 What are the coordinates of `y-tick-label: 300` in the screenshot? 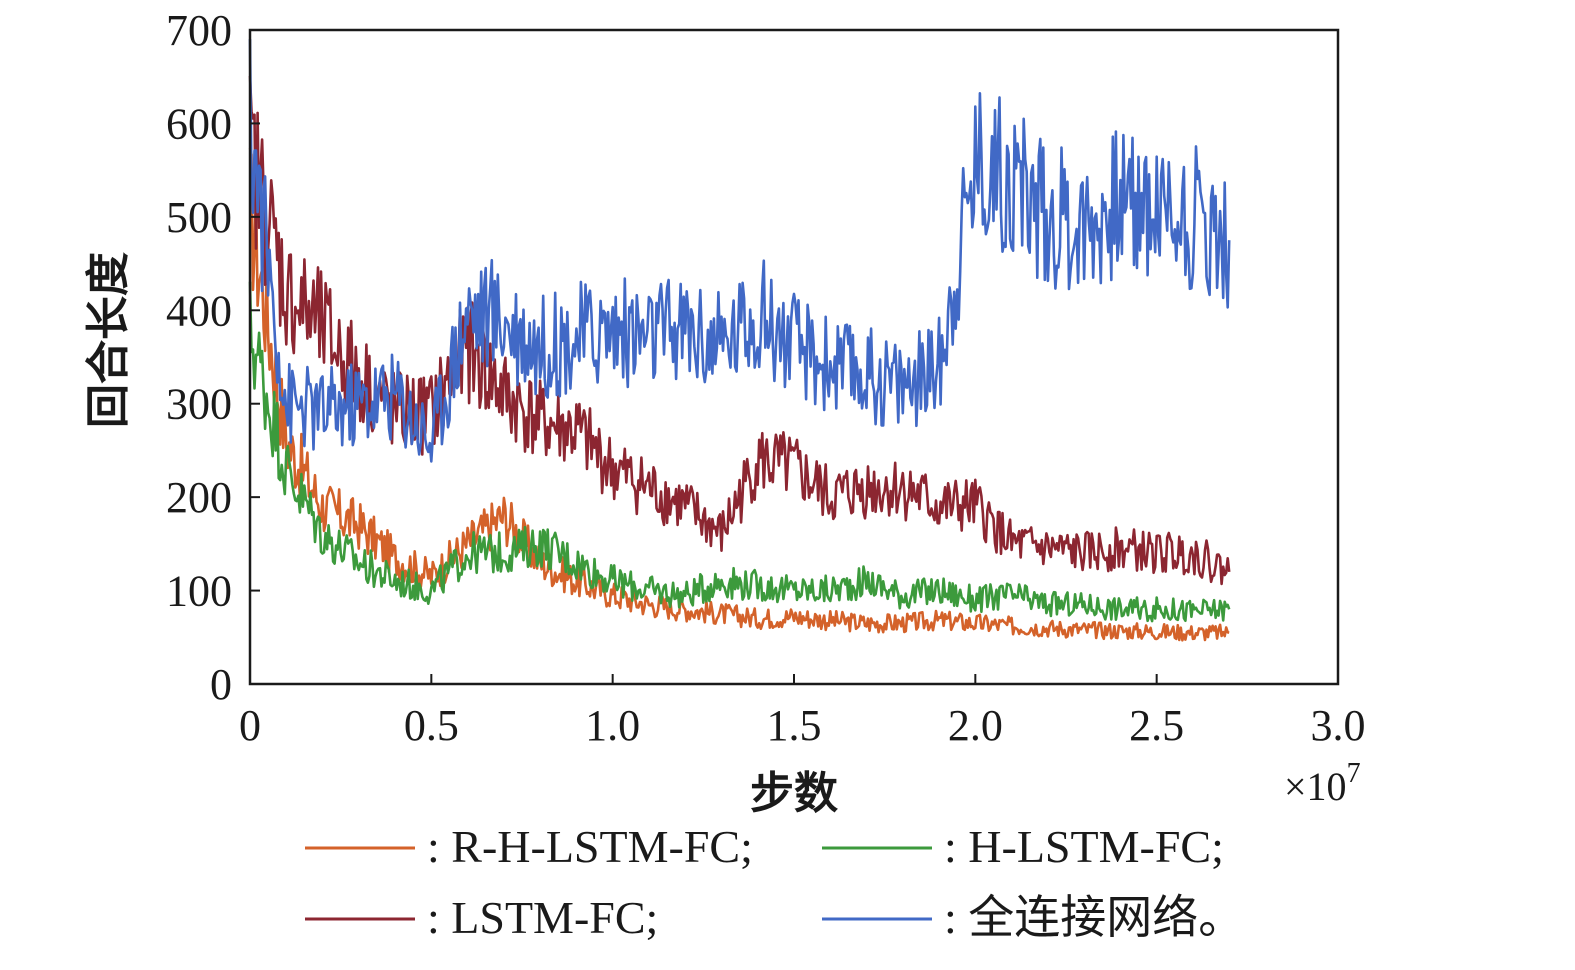 It's located at (199, 404).